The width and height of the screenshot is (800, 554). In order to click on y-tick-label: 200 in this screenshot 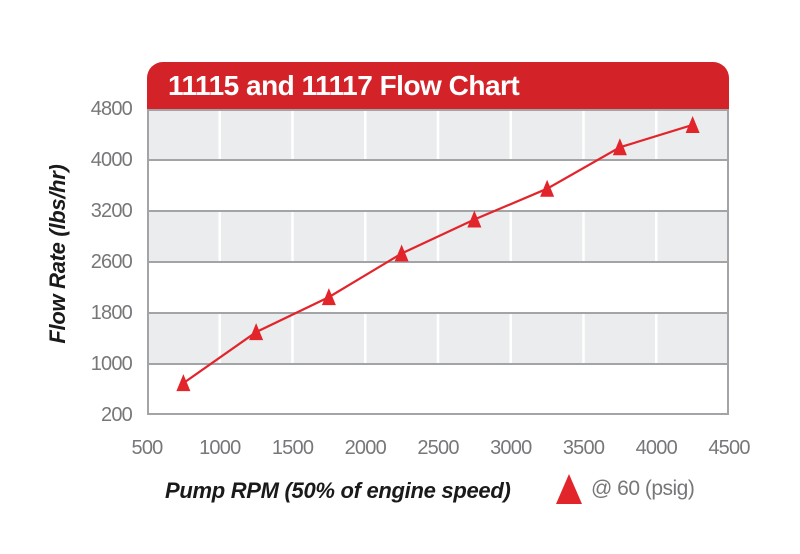, I will do `click(117, 415)`.